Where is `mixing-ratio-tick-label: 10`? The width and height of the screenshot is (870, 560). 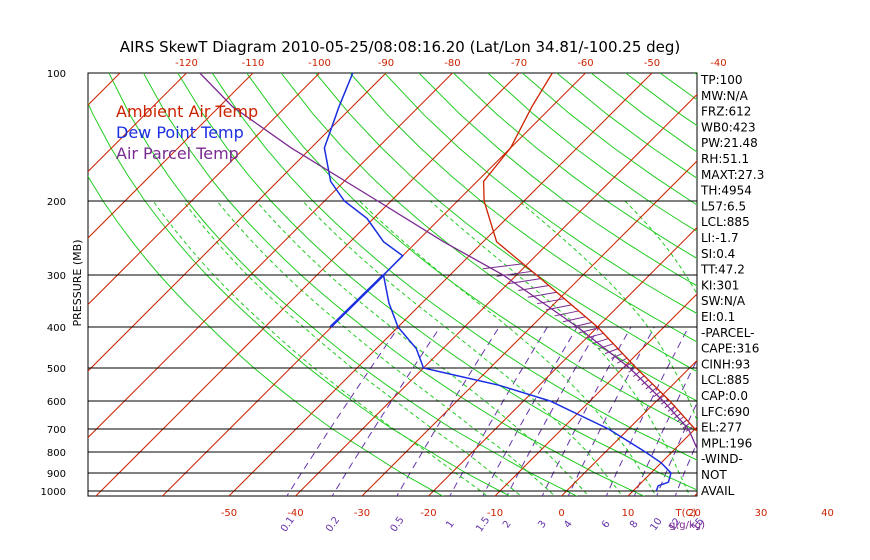 mixing-ratio-tick-label: 10 is located at coordinates (656, 524).